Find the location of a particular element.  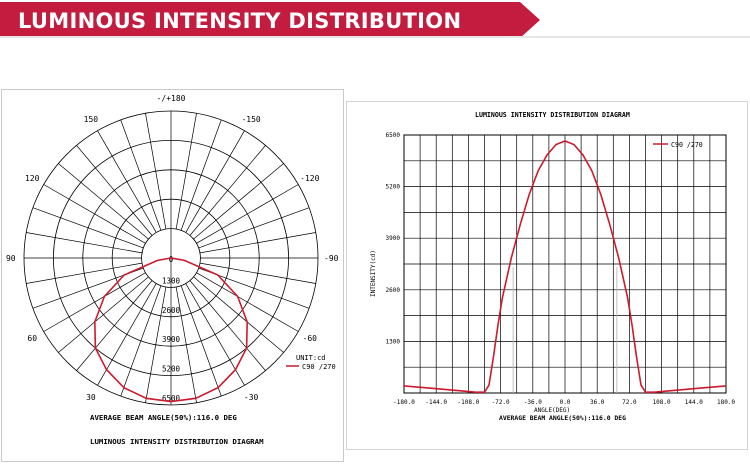

polar-angle-label: 150 is located at coordinates (91, 119).